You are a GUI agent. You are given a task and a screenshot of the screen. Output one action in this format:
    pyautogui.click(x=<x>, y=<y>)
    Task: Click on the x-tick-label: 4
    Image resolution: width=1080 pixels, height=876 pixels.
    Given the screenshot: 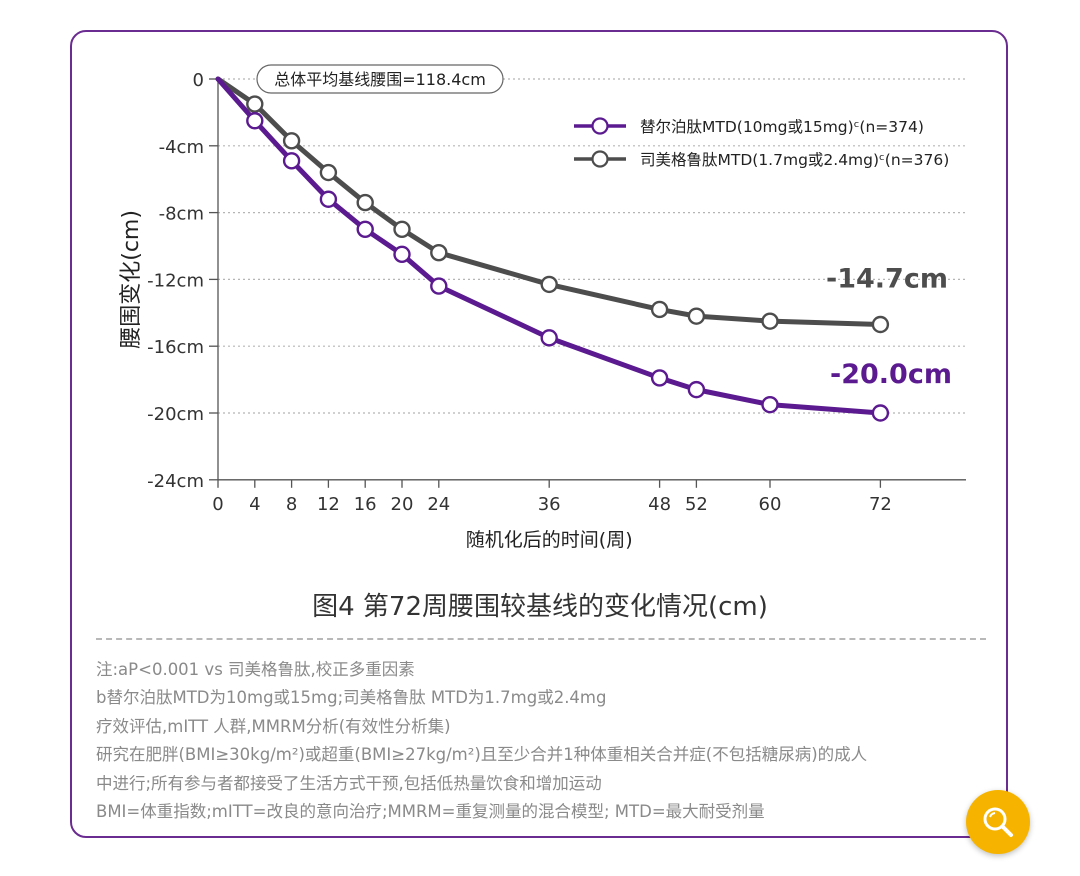 What is the action you would take?
    pyautogui.click(x=254, y=504)
    